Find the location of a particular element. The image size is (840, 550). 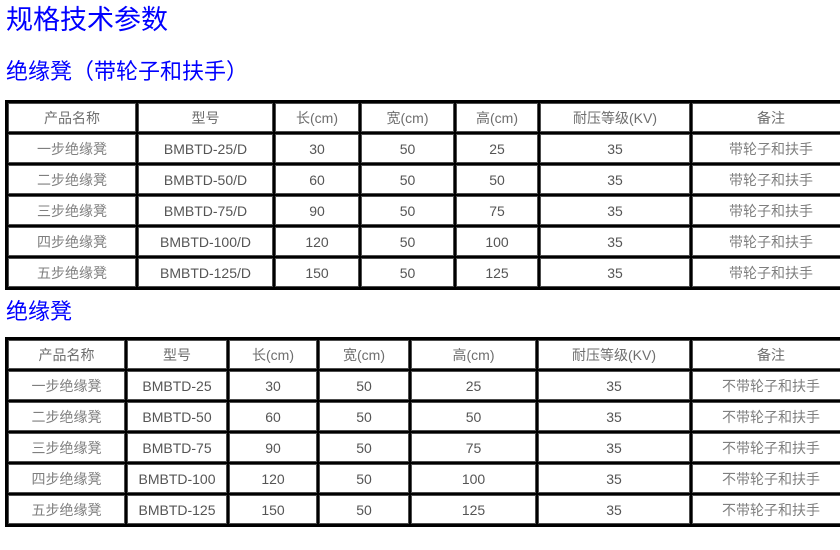

table-row: 一步绝缘凳 BMBTD-25/D 30 50 25 35 带轮子和扶手 is located at coordinates (424, 148).